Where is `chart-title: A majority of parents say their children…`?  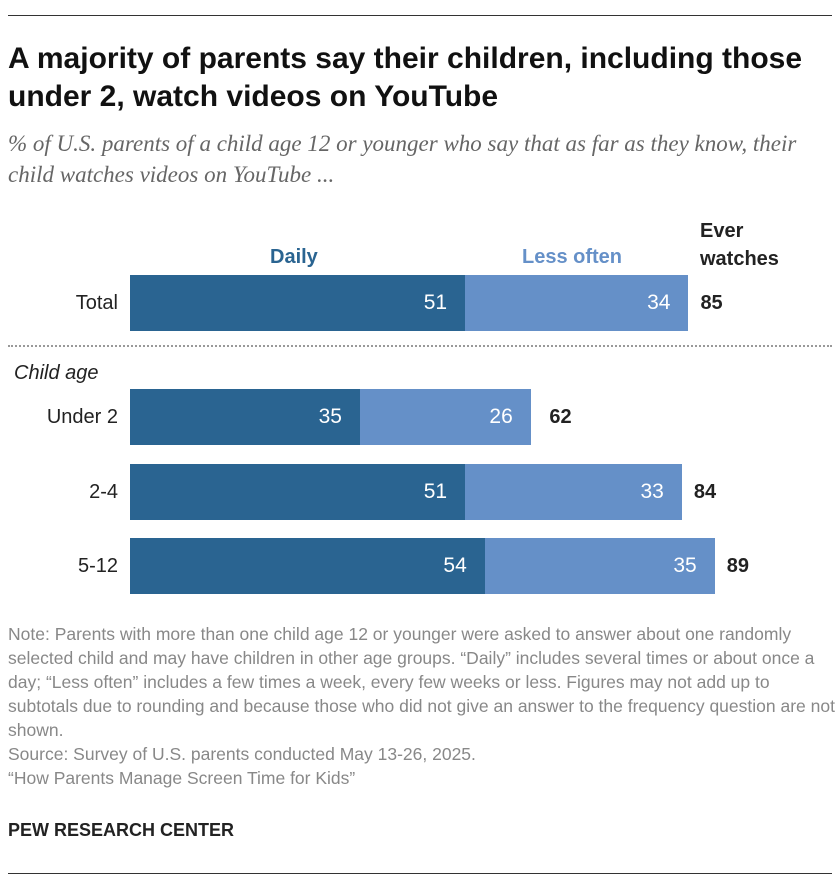
chart-title: A majority of parents say their children… is located at coordinates (405, 77).